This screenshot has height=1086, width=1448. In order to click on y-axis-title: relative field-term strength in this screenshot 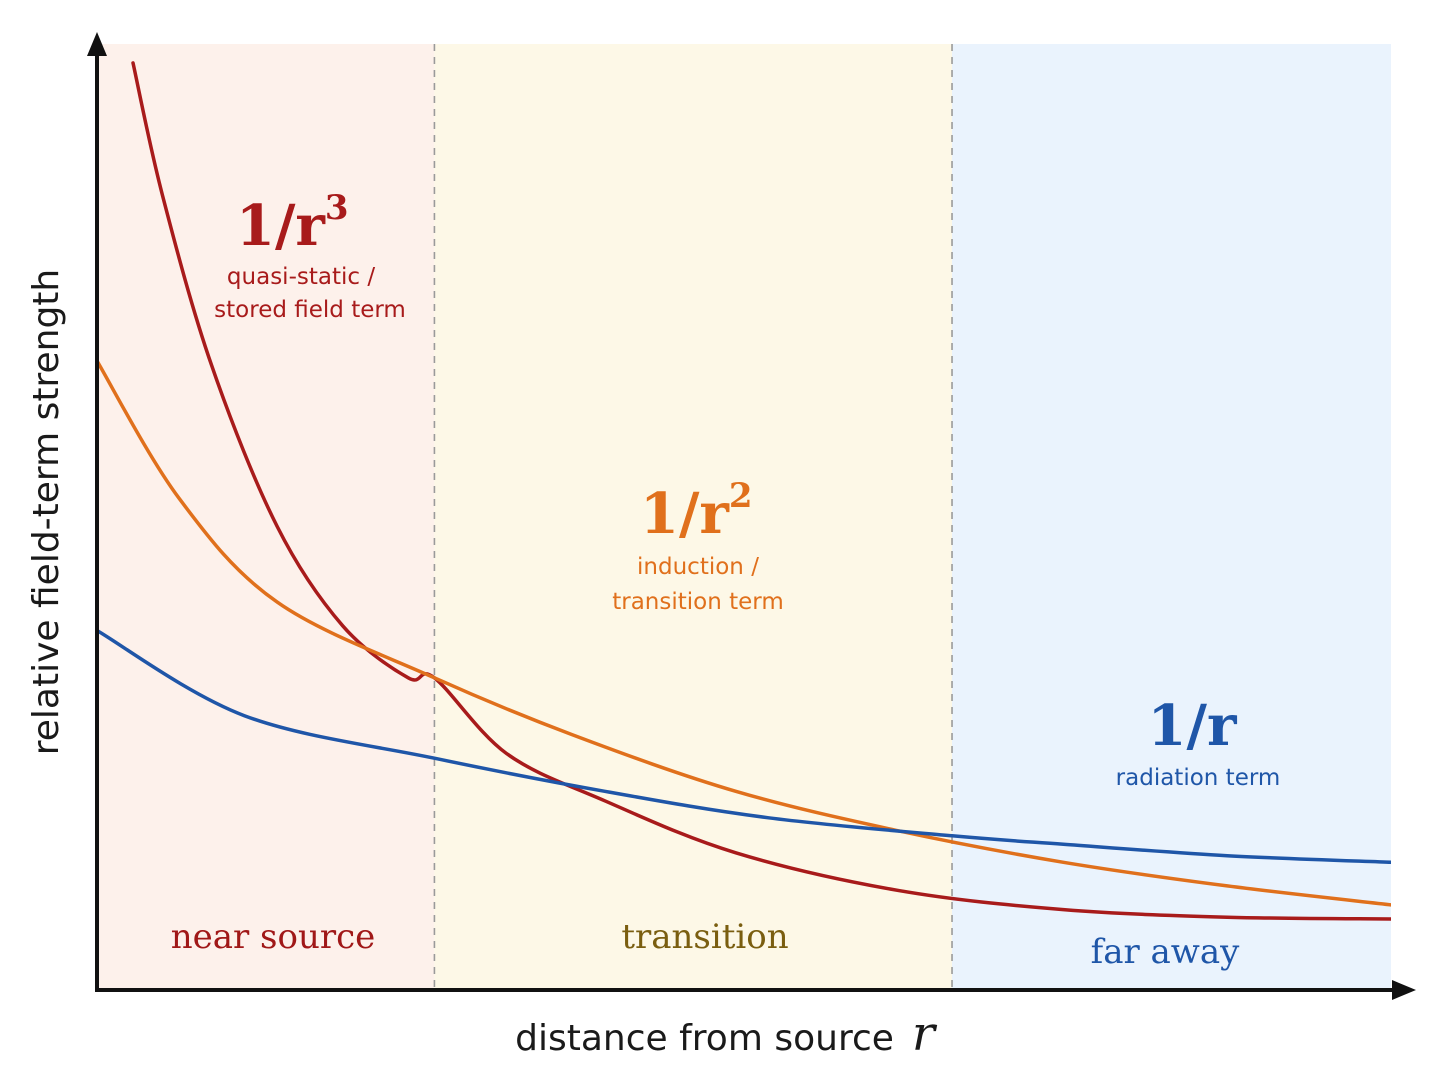, I will do `click(46, 512)`.